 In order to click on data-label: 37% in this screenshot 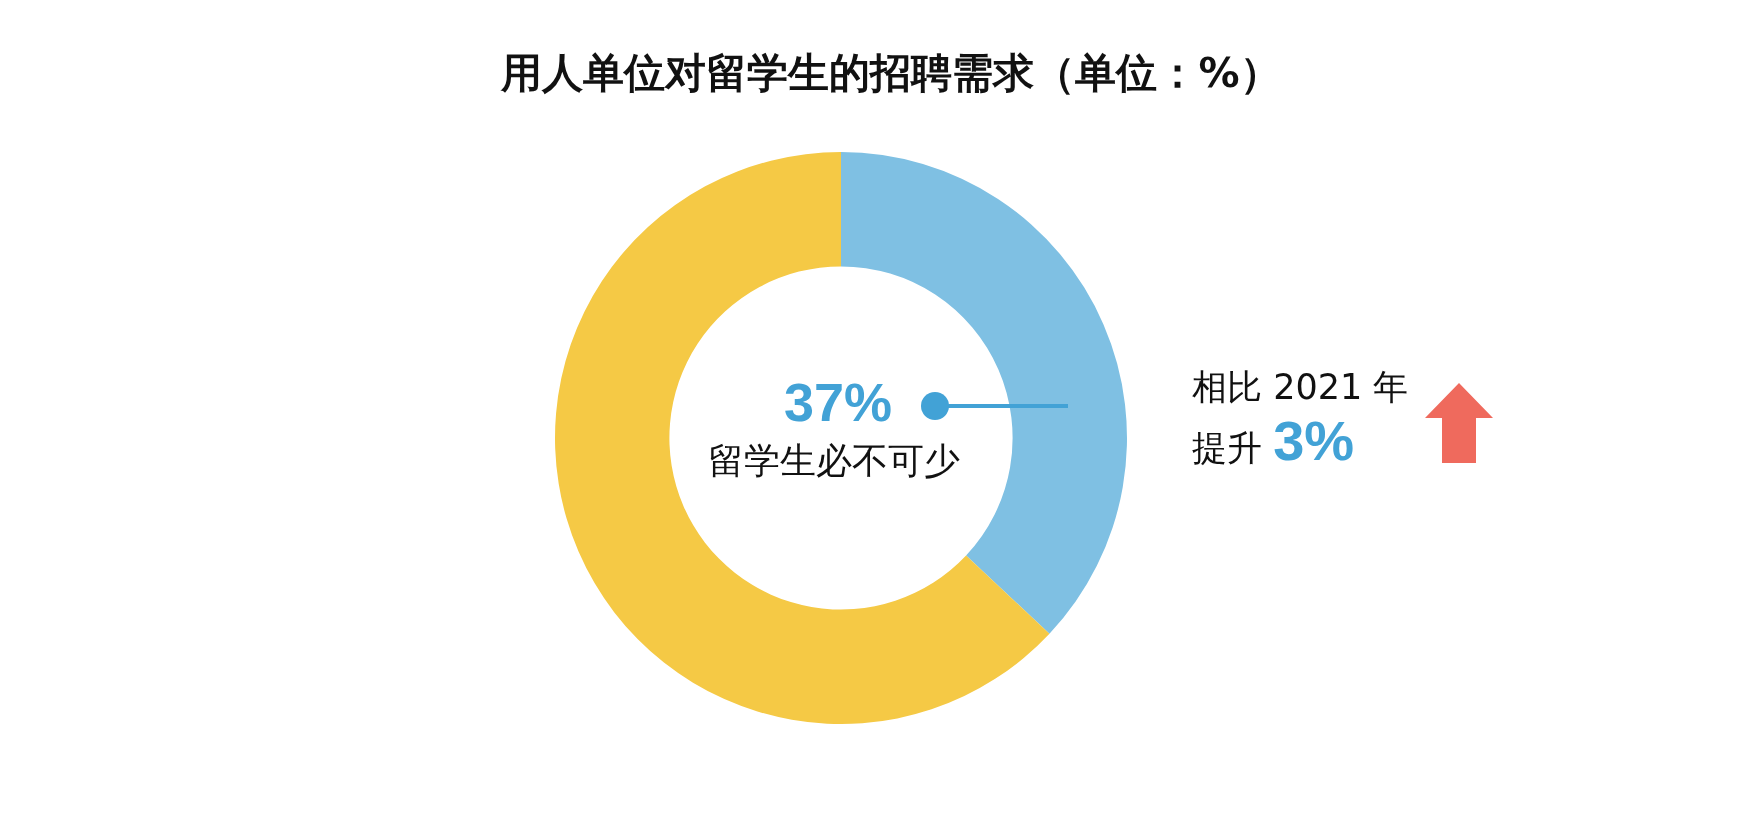, I will do `click(838, 401)`.